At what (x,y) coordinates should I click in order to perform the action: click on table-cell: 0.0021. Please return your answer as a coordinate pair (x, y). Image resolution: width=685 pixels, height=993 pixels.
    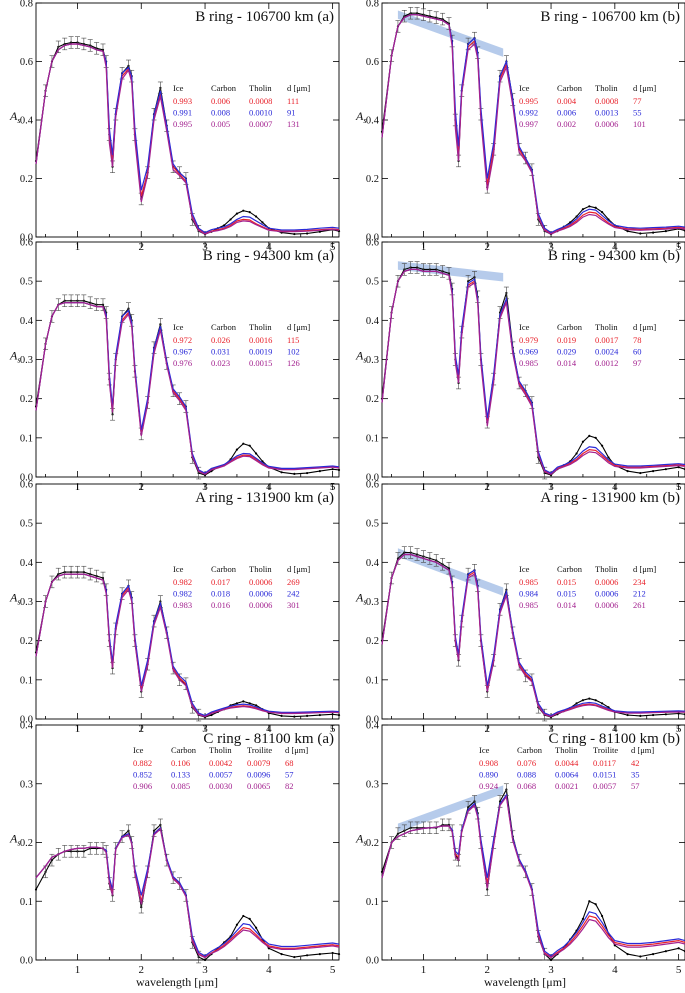
    Looking at the image, I should click on (566, 786).